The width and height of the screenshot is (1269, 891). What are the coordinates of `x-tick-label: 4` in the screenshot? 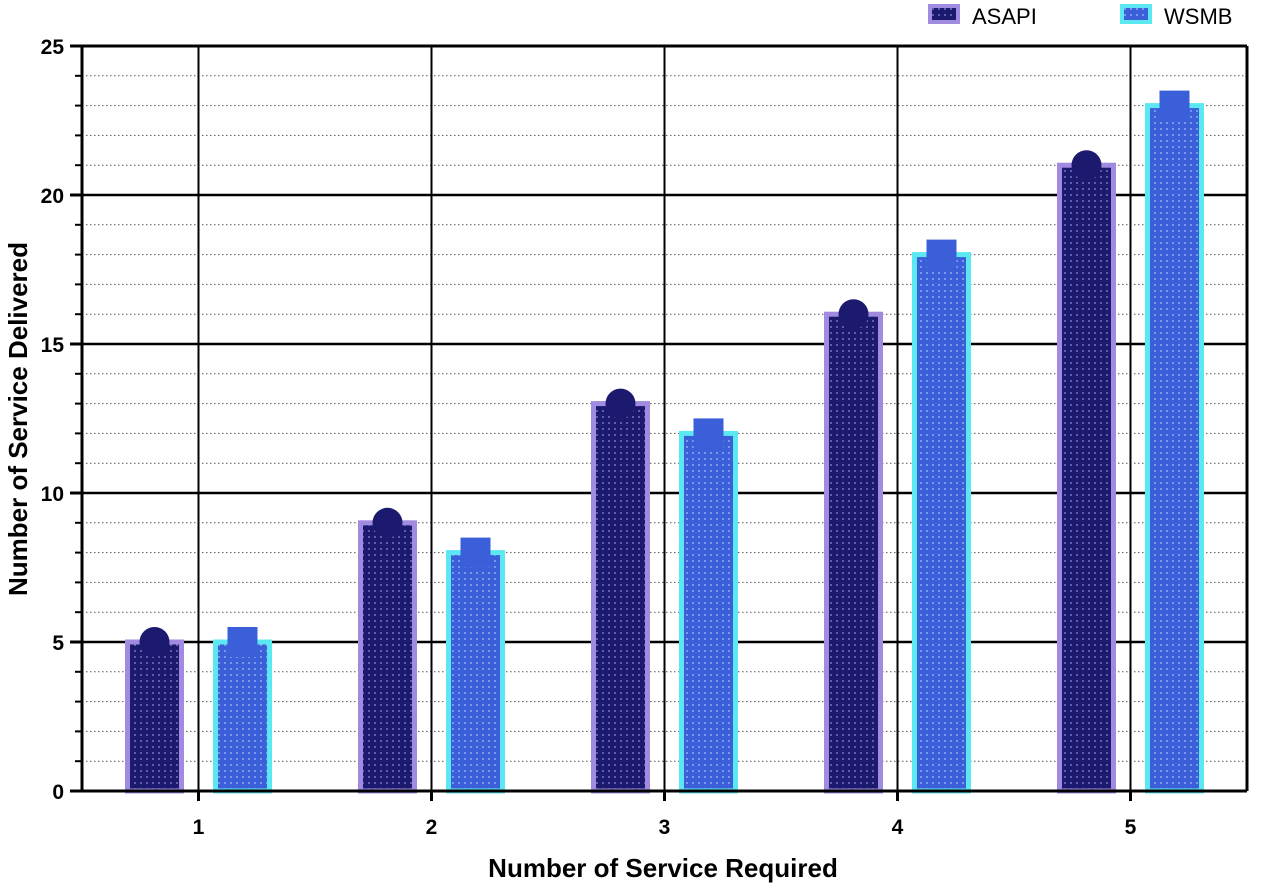 It's located at (898, 827).